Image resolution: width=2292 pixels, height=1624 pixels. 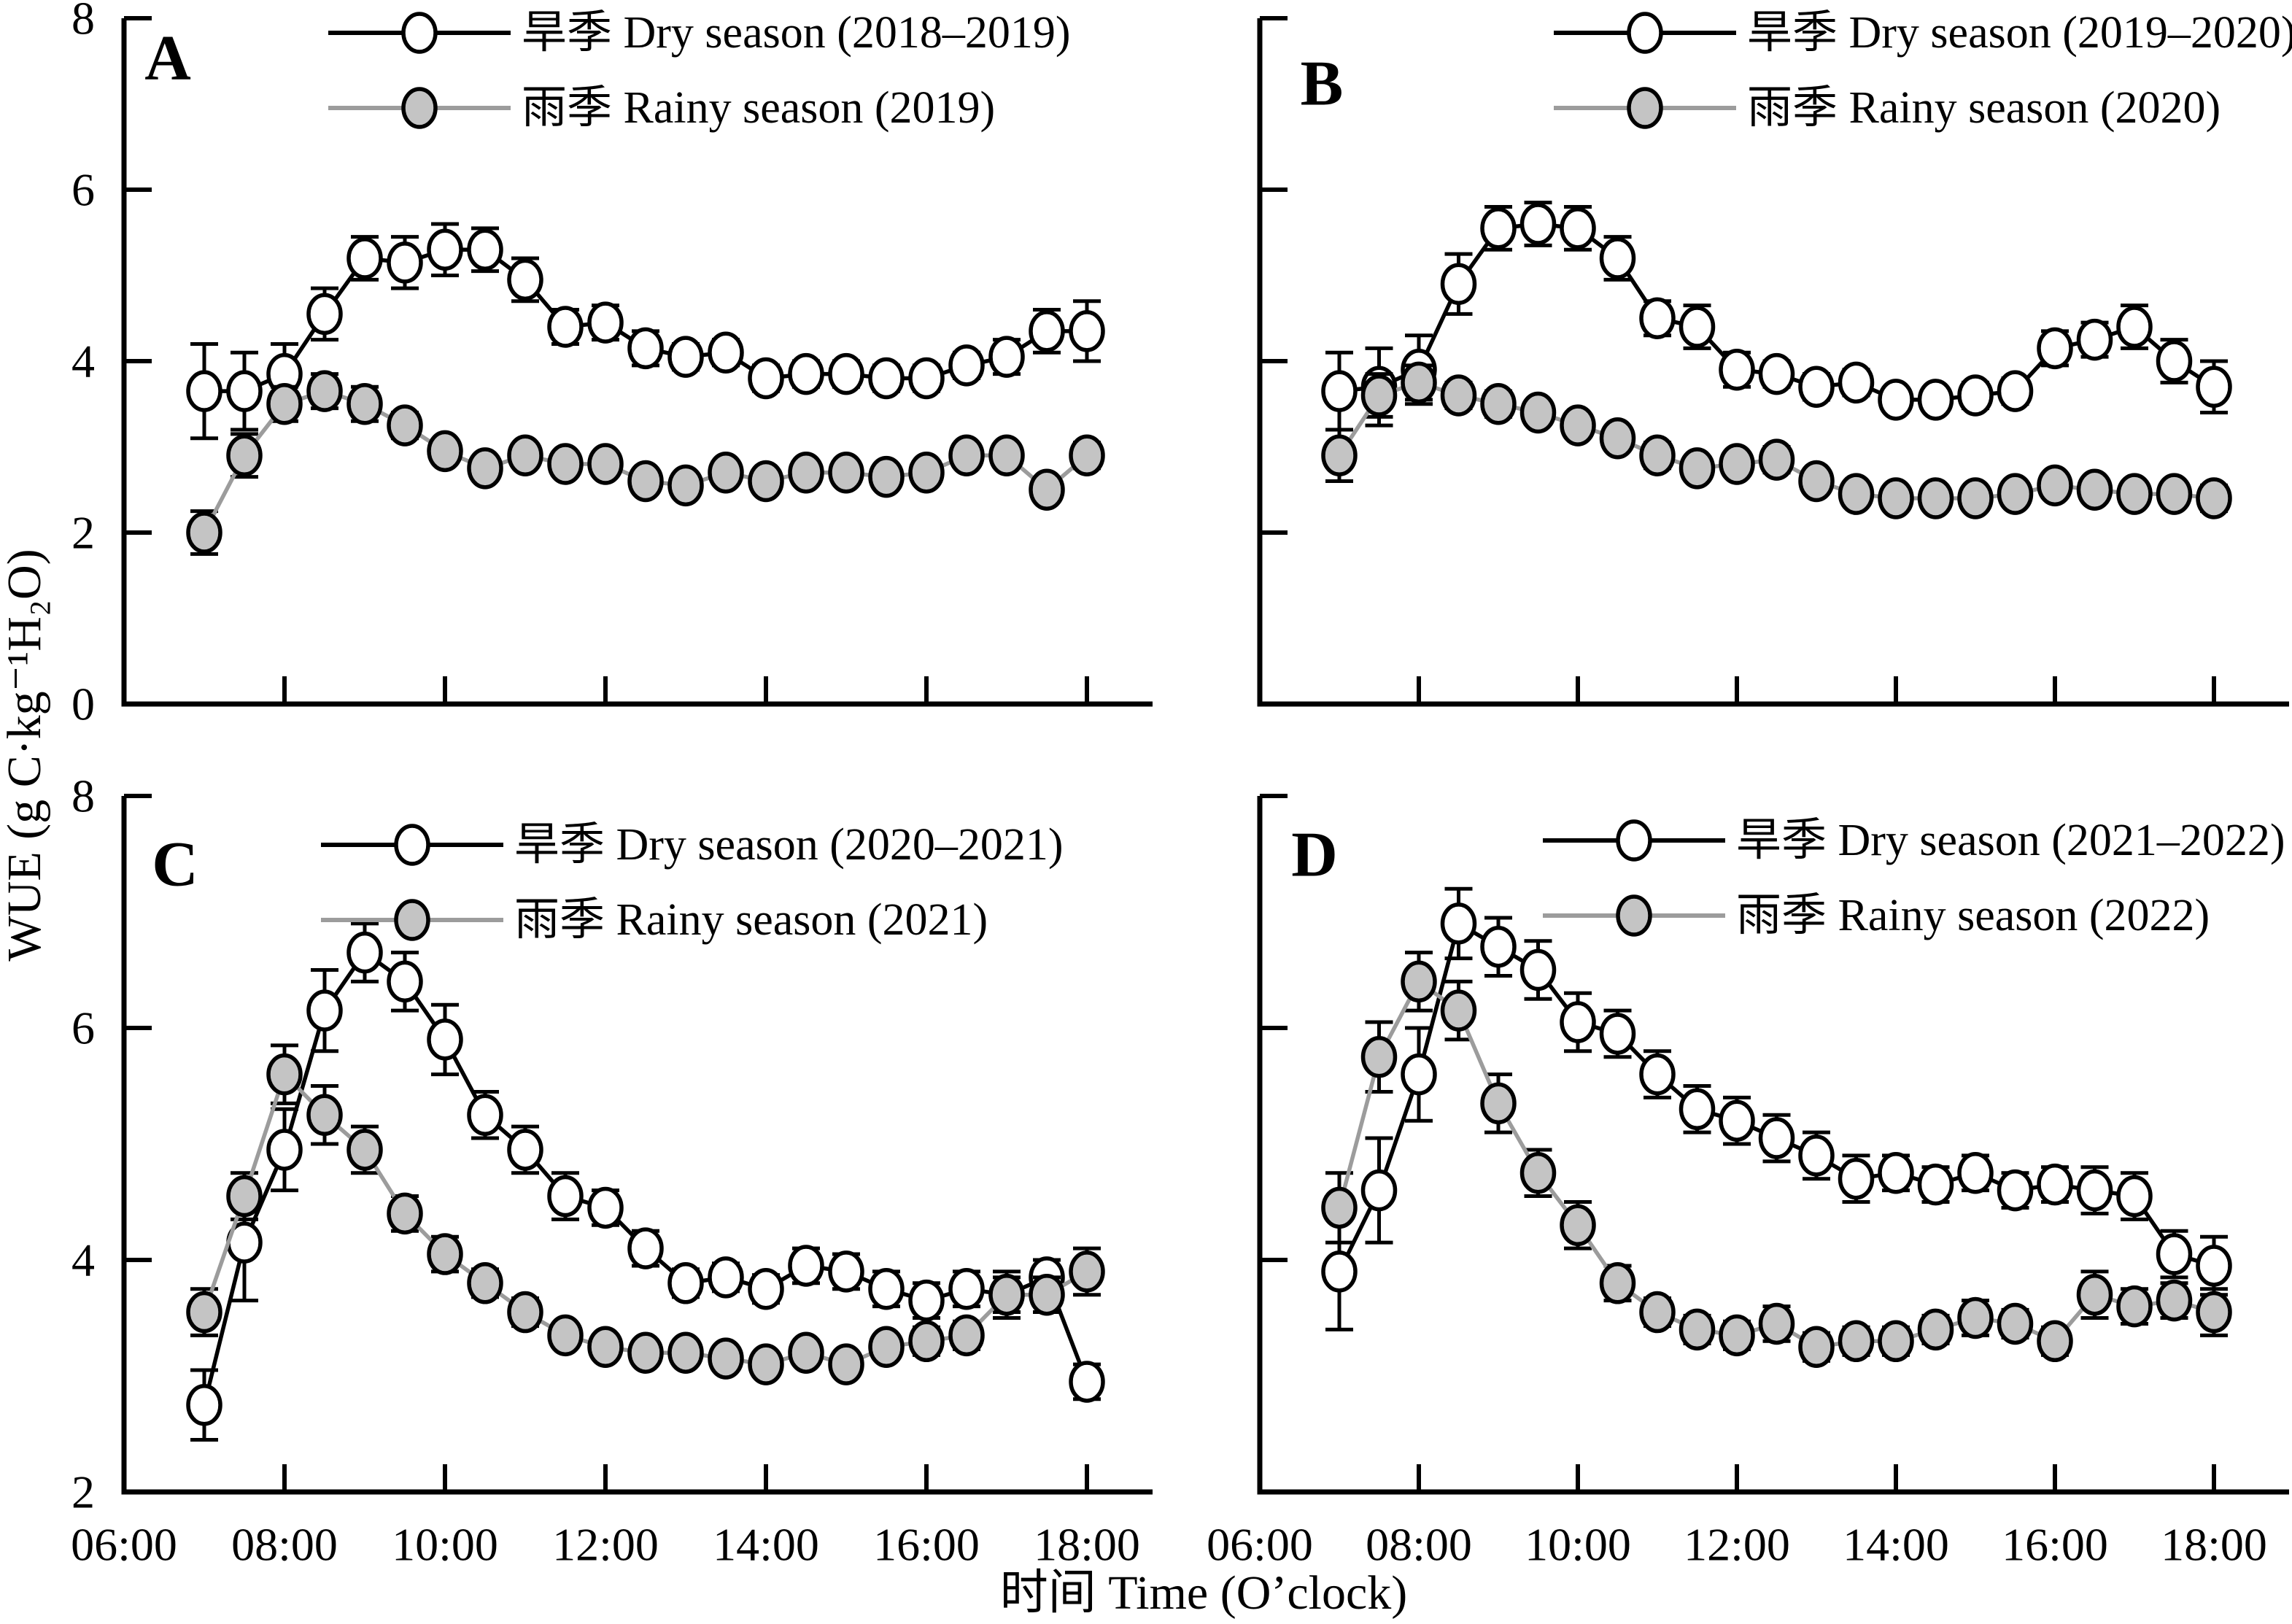 What do you see at coordinates (692, 845) in the screenshot?
I see `legend-item: 旱季 Dry season (2020–2021)` at bounding box center [692, 845].